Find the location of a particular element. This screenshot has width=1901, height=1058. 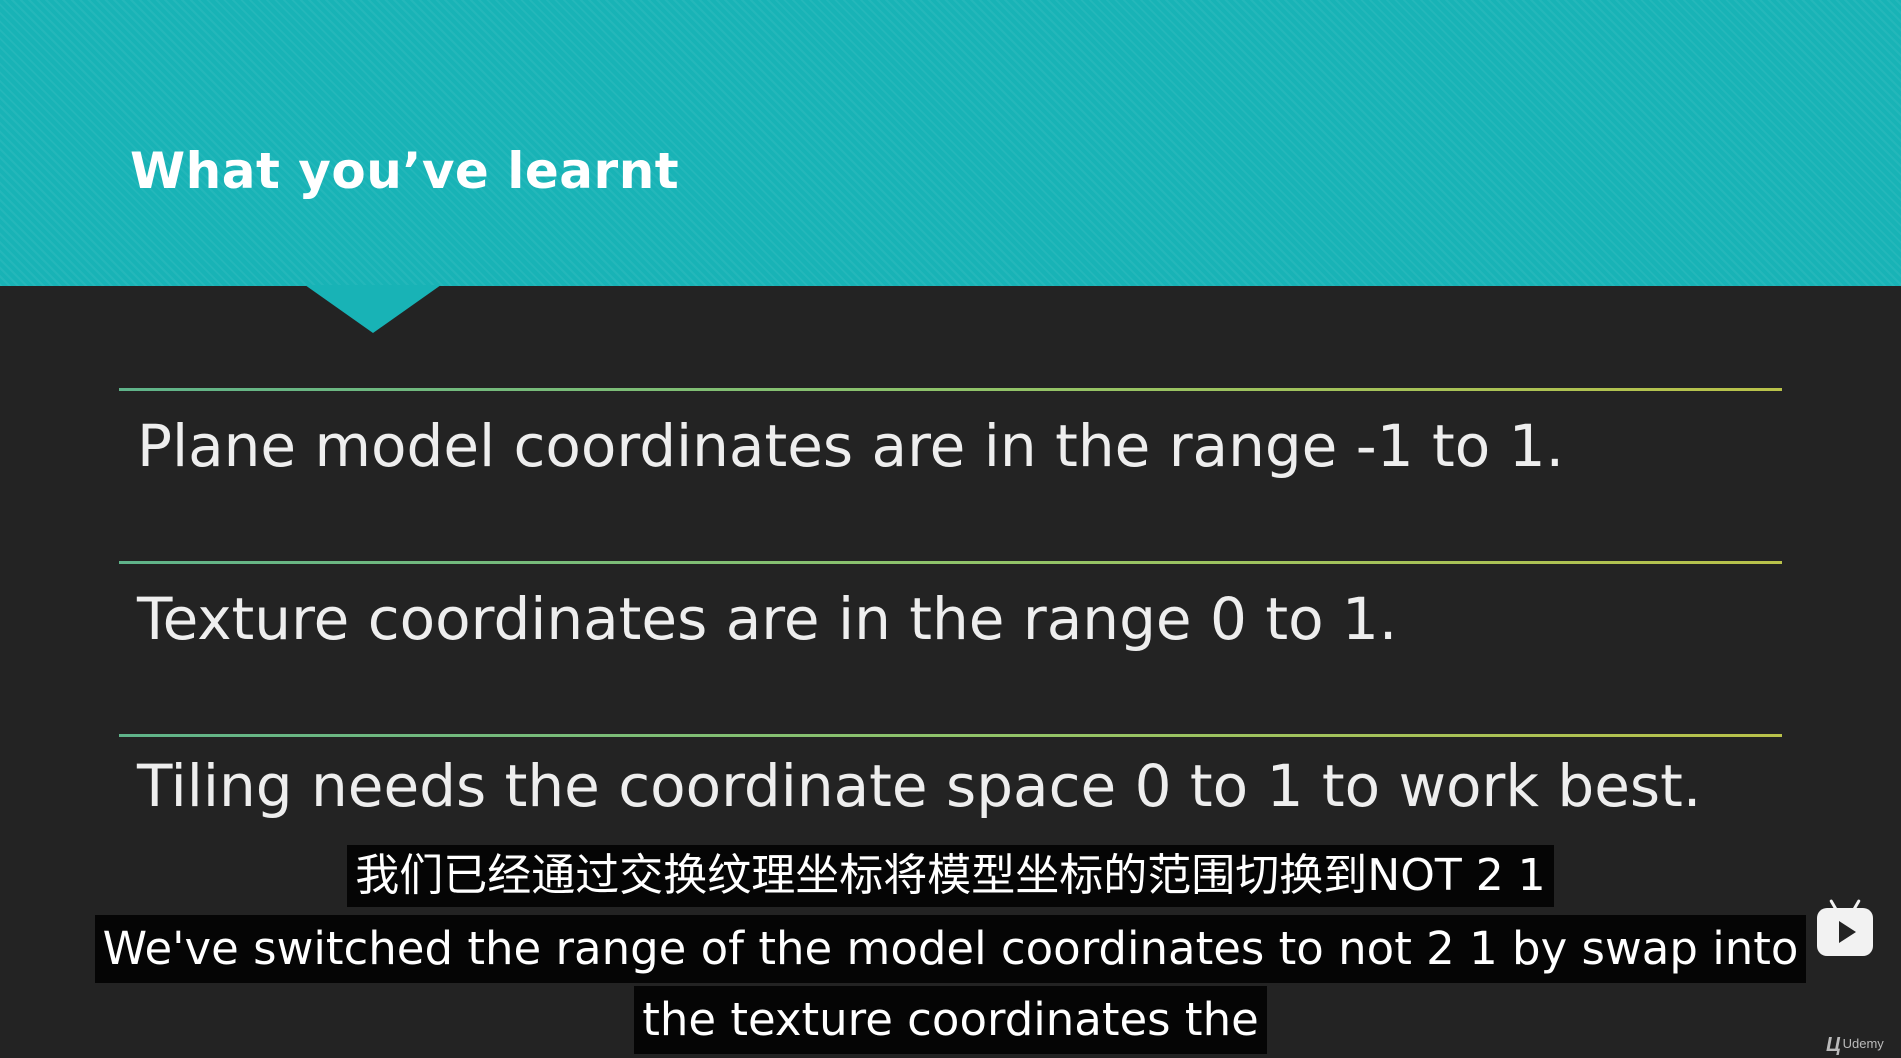

subtitle-english-line-2: the texture coordinates the is located at coordinates (950, 1020).